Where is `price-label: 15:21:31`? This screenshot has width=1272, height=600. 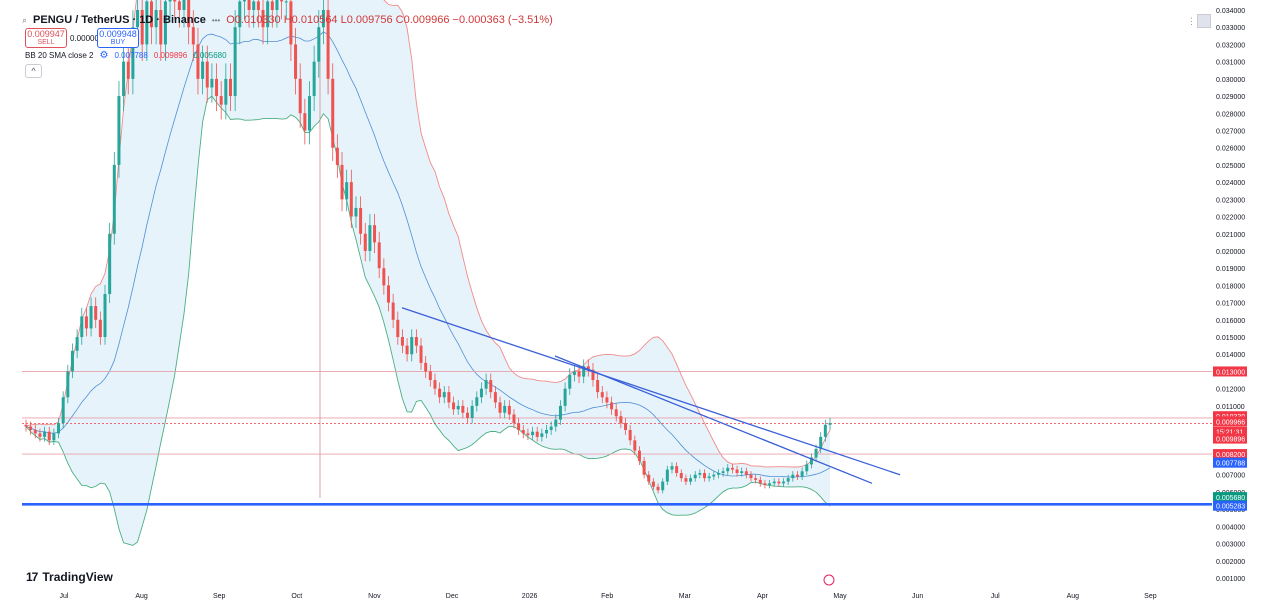 price-label: 15:21:31 is located at coordinates (1229, 433).